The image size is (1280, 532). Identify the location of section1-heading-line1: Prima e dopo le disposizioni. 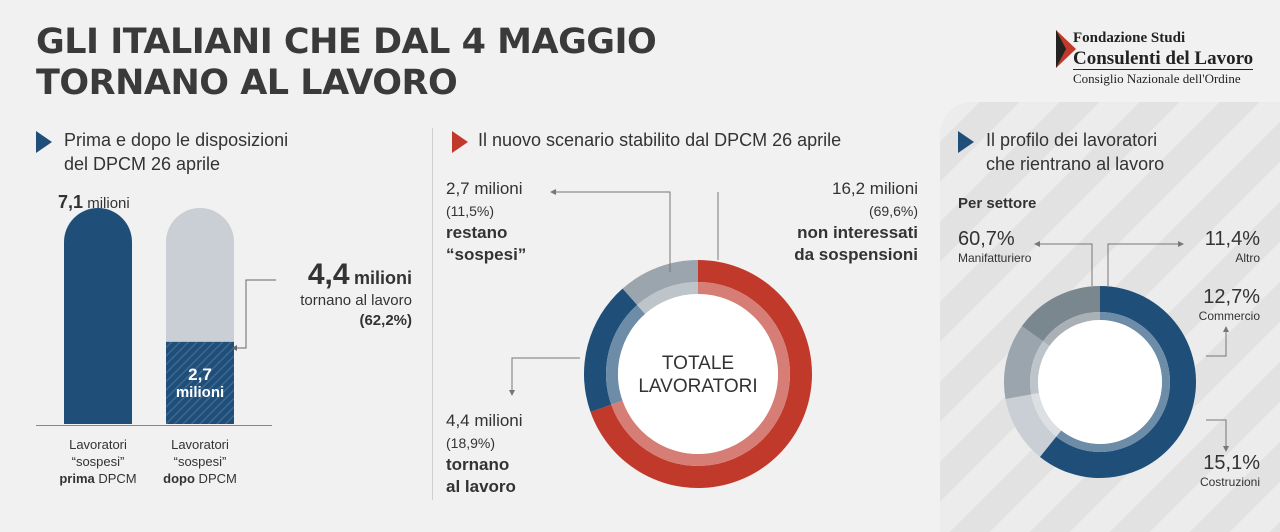
(176, 140).